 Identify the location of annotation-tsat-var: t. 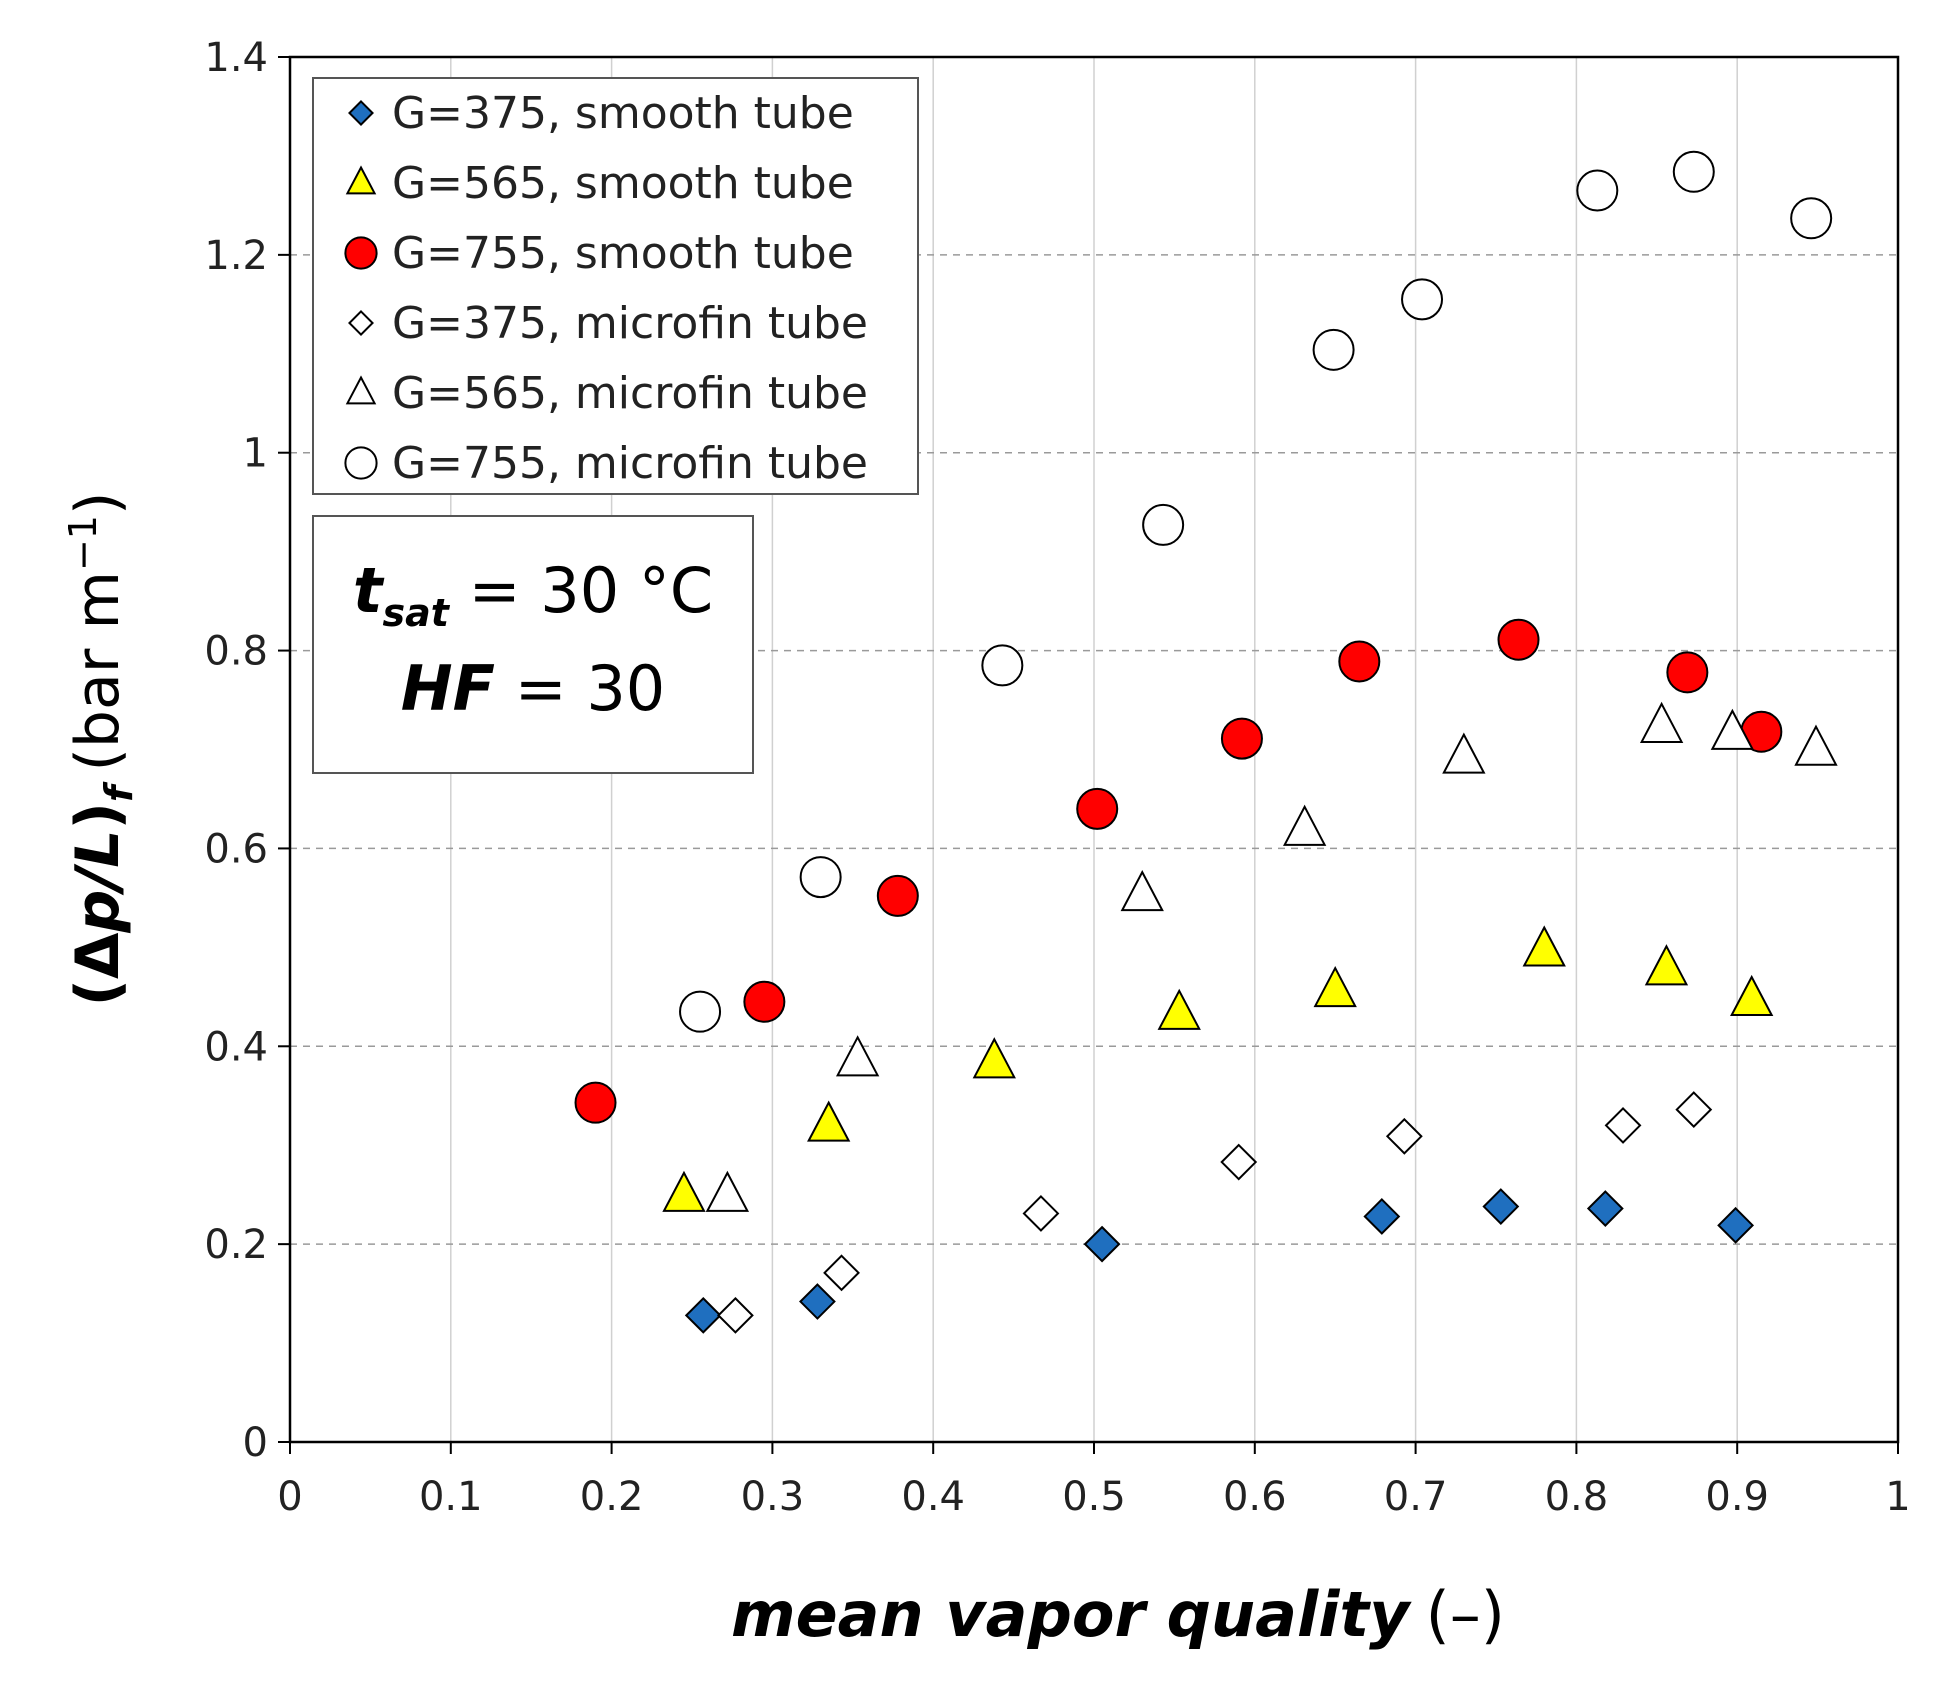
(369, 590).